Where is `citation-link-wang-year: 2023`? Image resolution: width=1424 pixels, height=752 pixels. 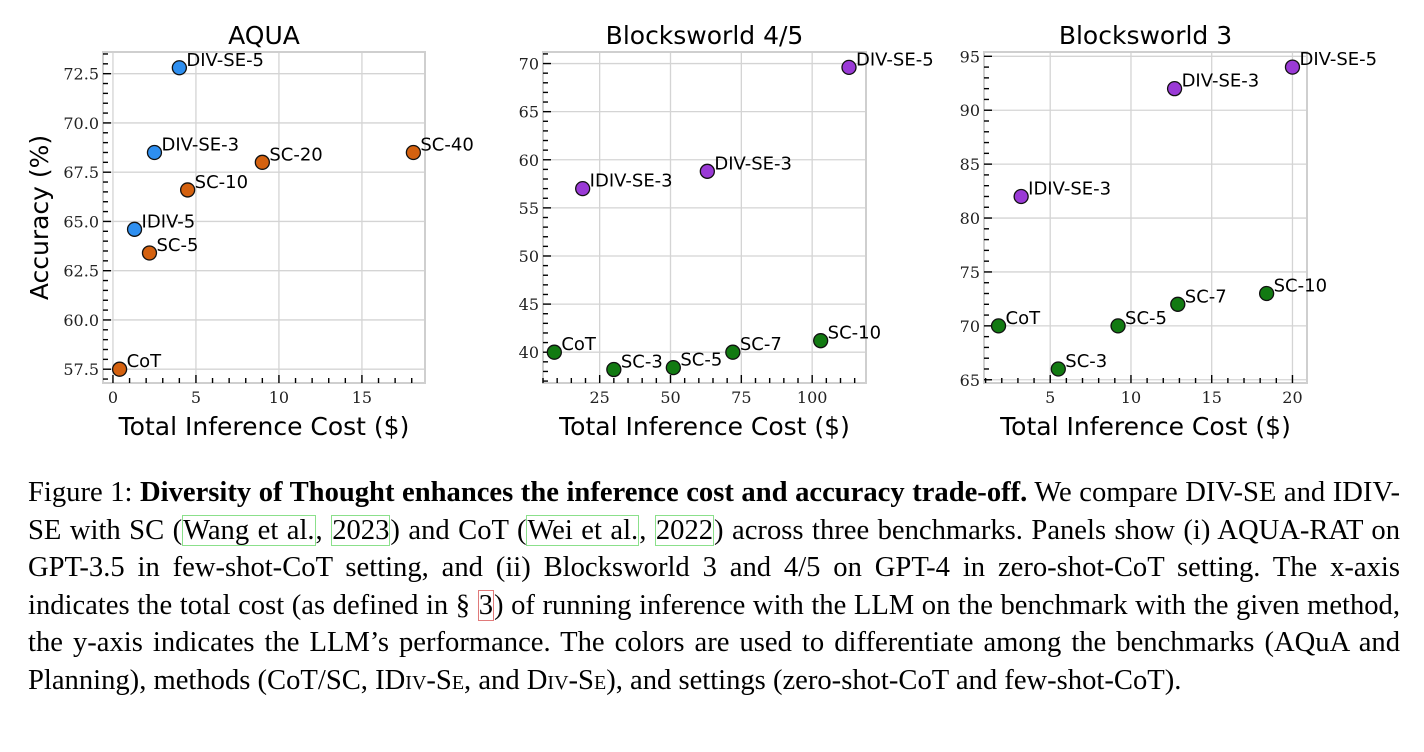
citation-link-wang-year: 2023 is located at coordinates (361, 530).